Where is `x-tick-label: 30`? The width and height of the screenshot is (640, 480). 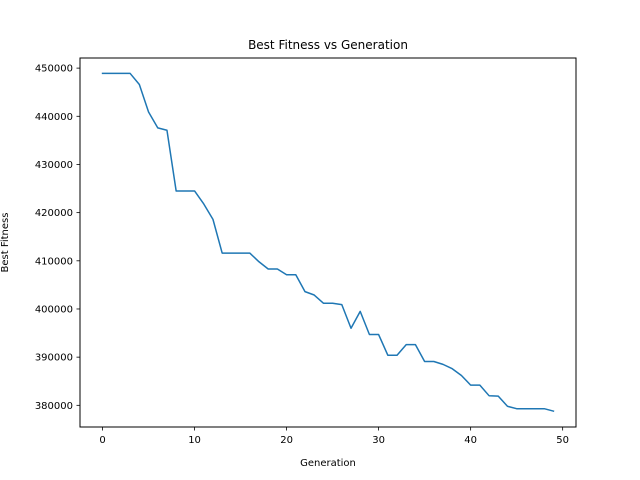
x-tick-label: 30 is located at coordinates (378, 440).